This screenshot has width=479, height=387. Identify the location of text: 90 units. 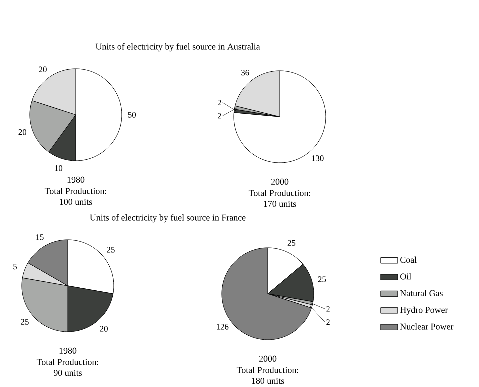
(68, 373).